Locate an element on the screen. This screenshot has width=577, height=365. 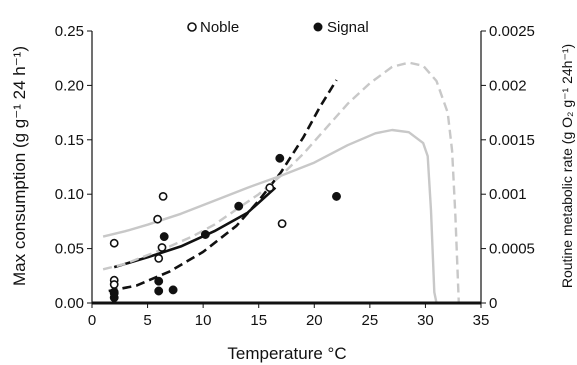
x-tick-label-3: 15 is located at coordinates (258, 320).